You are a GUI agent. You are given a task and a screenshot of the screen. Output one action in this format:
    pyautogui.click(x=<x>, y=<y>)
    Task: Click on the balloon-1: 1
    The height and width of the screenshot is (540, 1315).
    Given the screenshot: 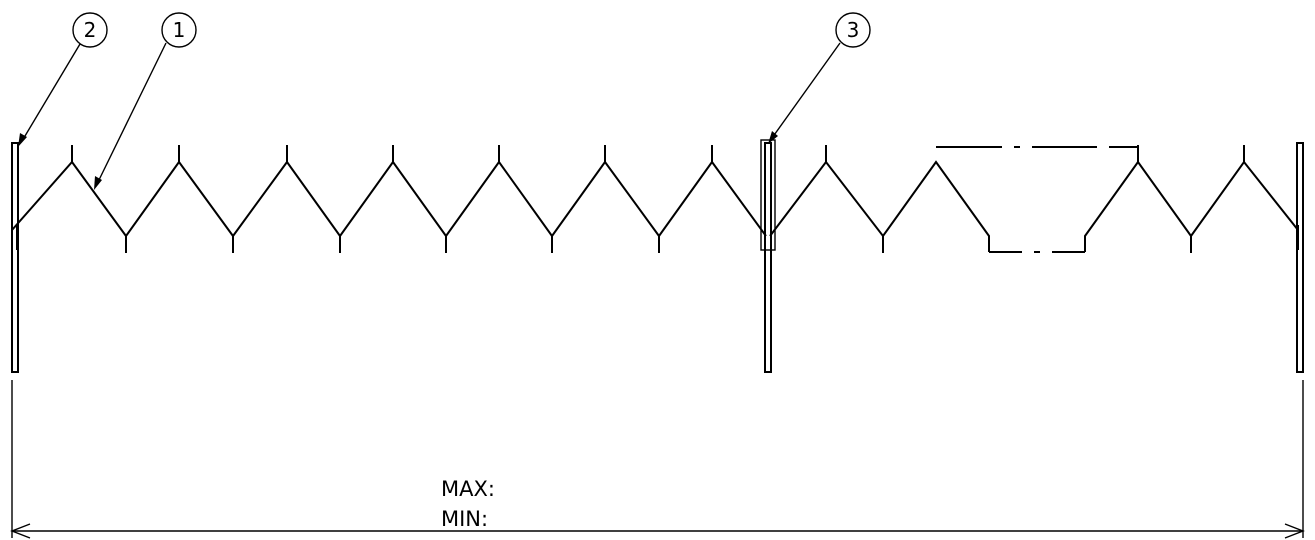 What is the action you would take?
    pyautogui.click(x=145, y=101)
    